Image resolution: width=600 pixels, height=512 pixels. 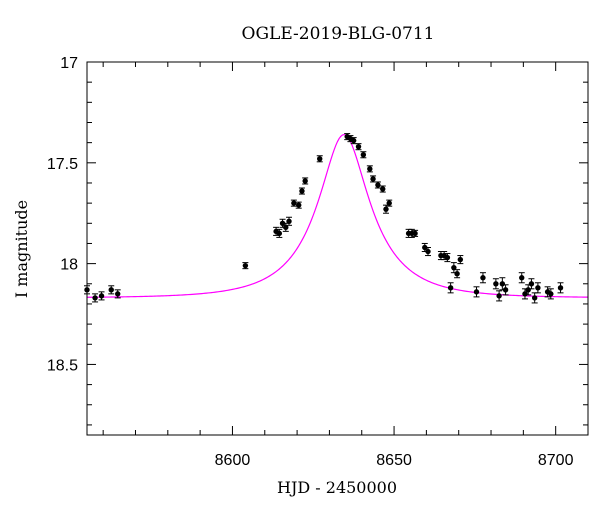 I want to click on y-tick-label: 17.5, so click(x=62, y=164).